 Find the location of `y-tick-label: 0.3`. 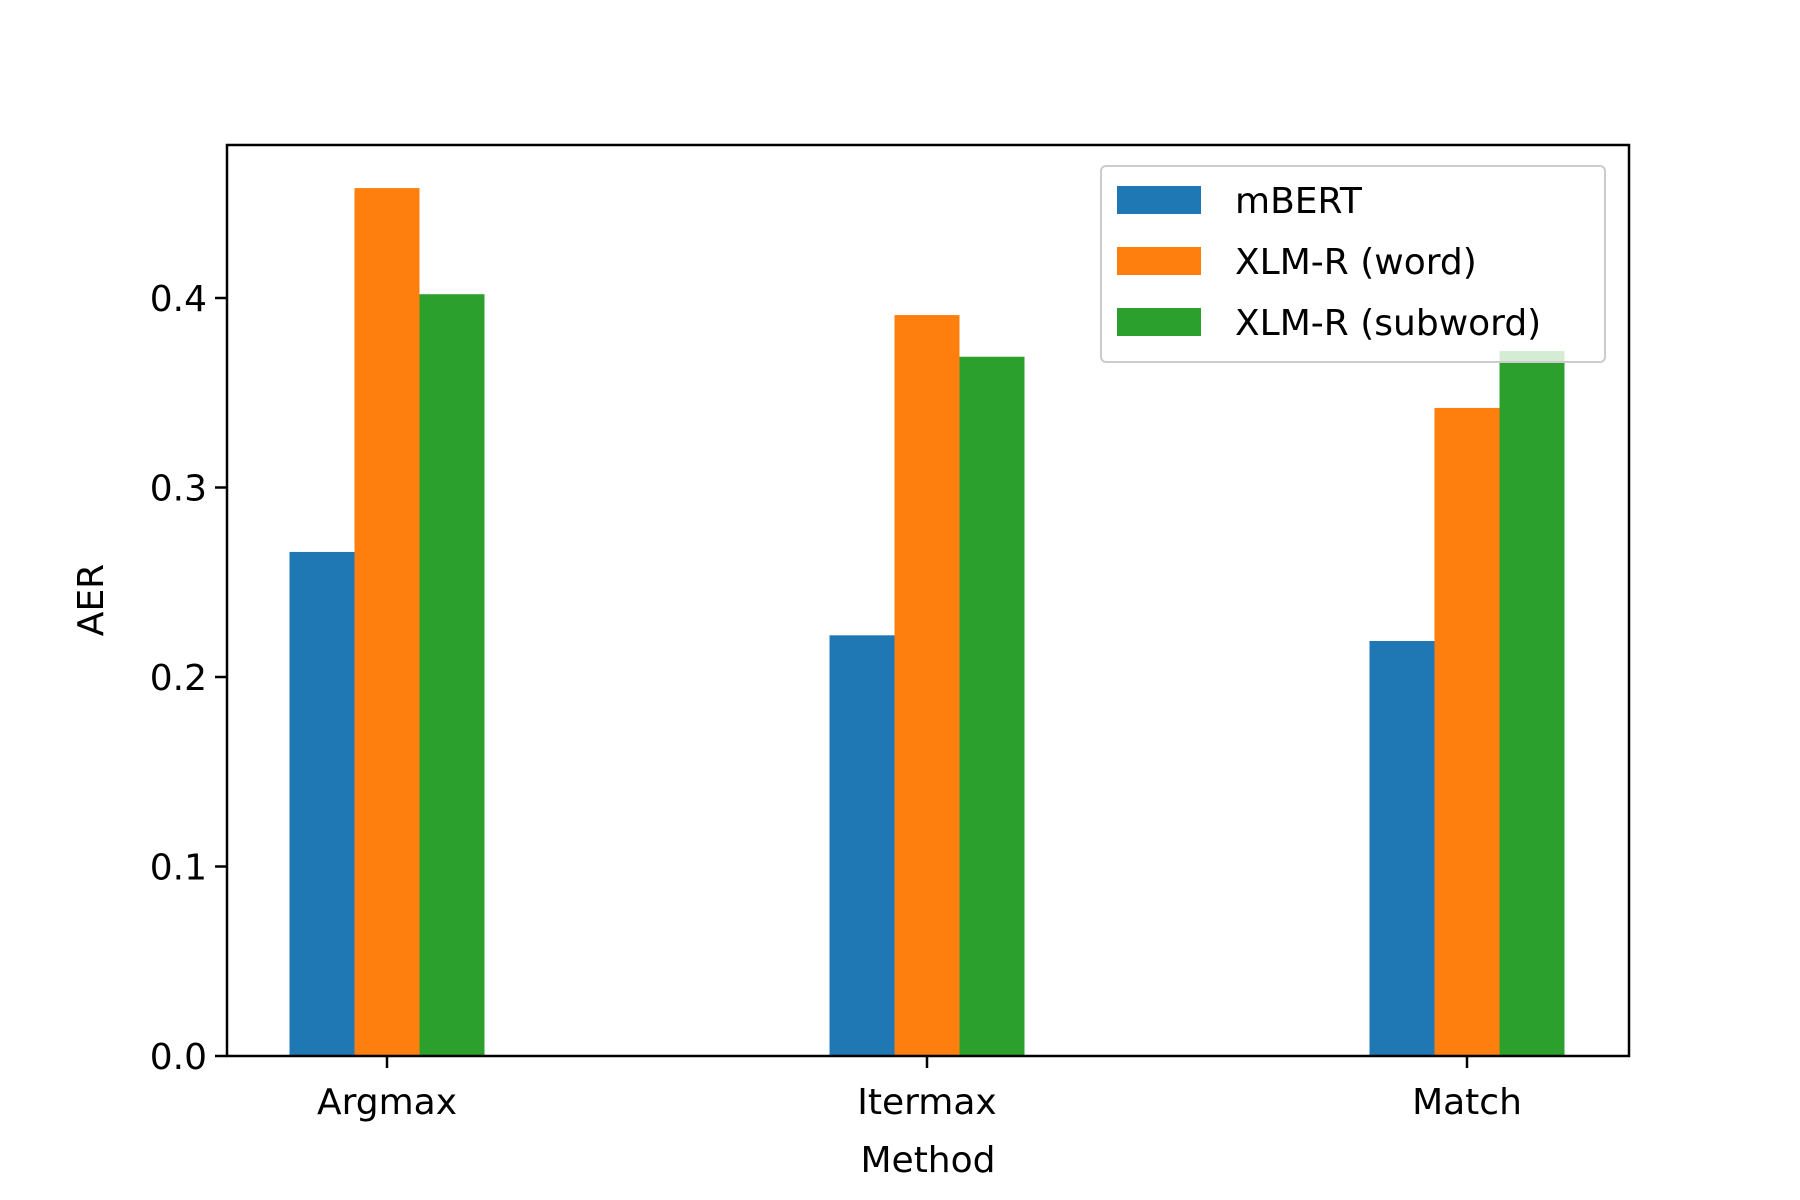

y-tick-label: 0.3 is located at coordinates (178, 489).